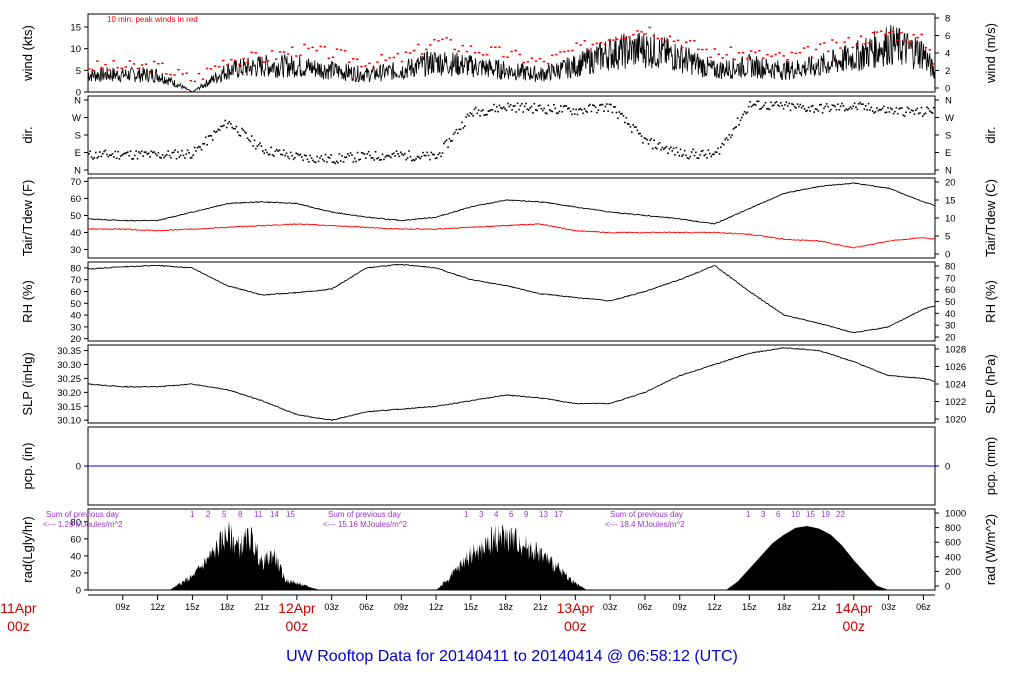 The image size is (1024, 700). What do you see at coordinates (953, 557) in the screenshot?
I see `ytick-label-right: 400` at bounding box center [953, 557].